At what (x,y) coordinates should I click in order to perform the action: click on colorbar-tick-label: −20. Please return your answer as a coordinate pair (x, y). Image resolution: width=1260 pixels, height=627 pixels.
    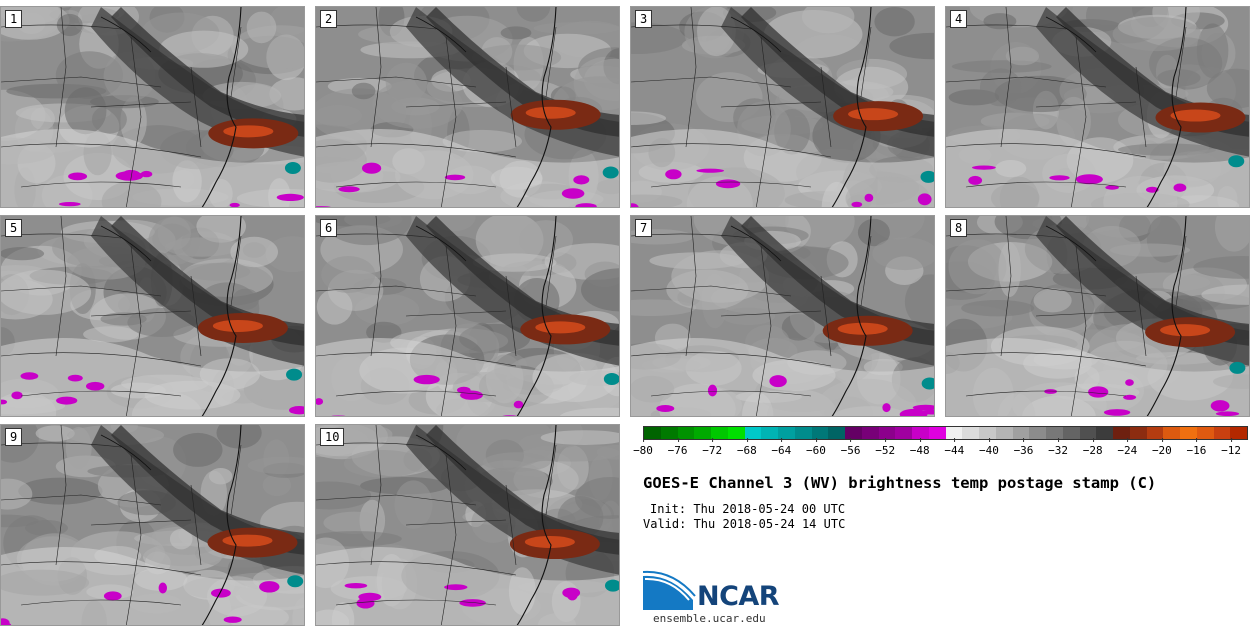
    Looking at the image, I should click on (1162, 447).